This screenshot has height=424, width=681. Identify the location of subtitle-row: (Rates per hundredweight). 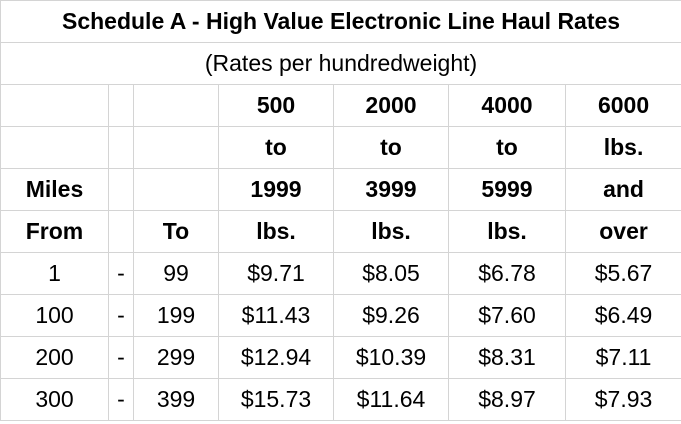
(340, 63).